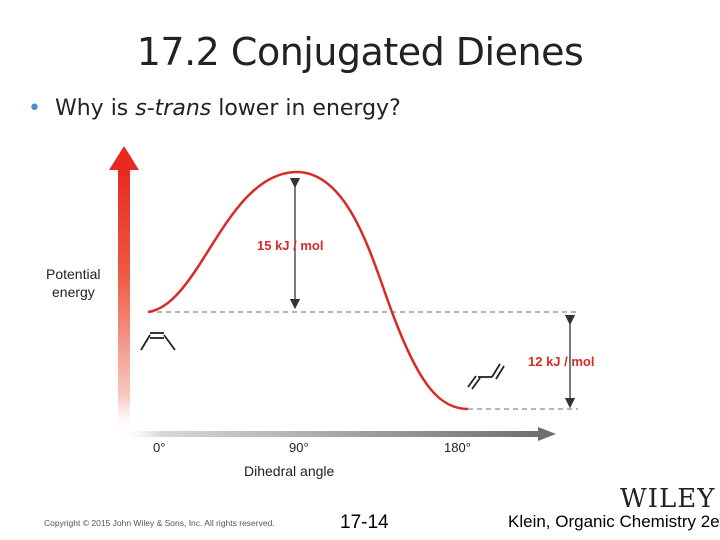 The image size is (720, 540). What do you see at coordinates (330, 434) in the screenshot?
I see `x-axis-bar` at bounding box center [330, 434].